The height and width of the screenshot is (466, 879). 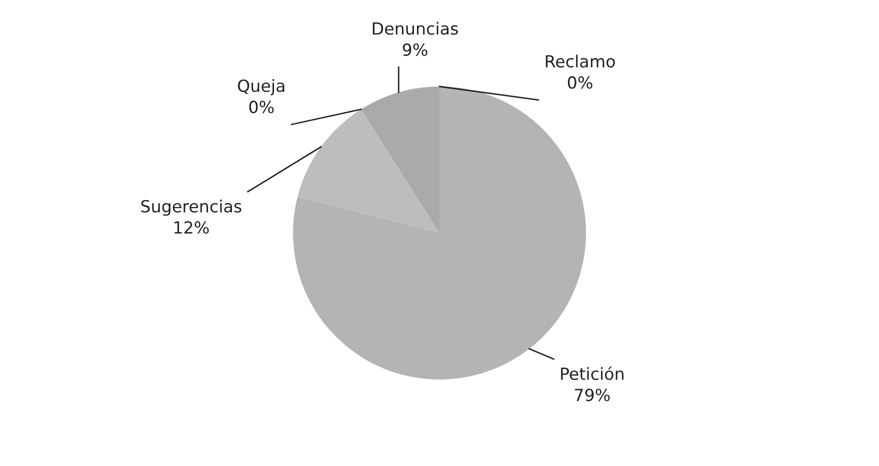 What do you see at coordinates (191, 208) in the screenshot?
I see `slice-label: Sugerencias` at bounding box center [191, 208].